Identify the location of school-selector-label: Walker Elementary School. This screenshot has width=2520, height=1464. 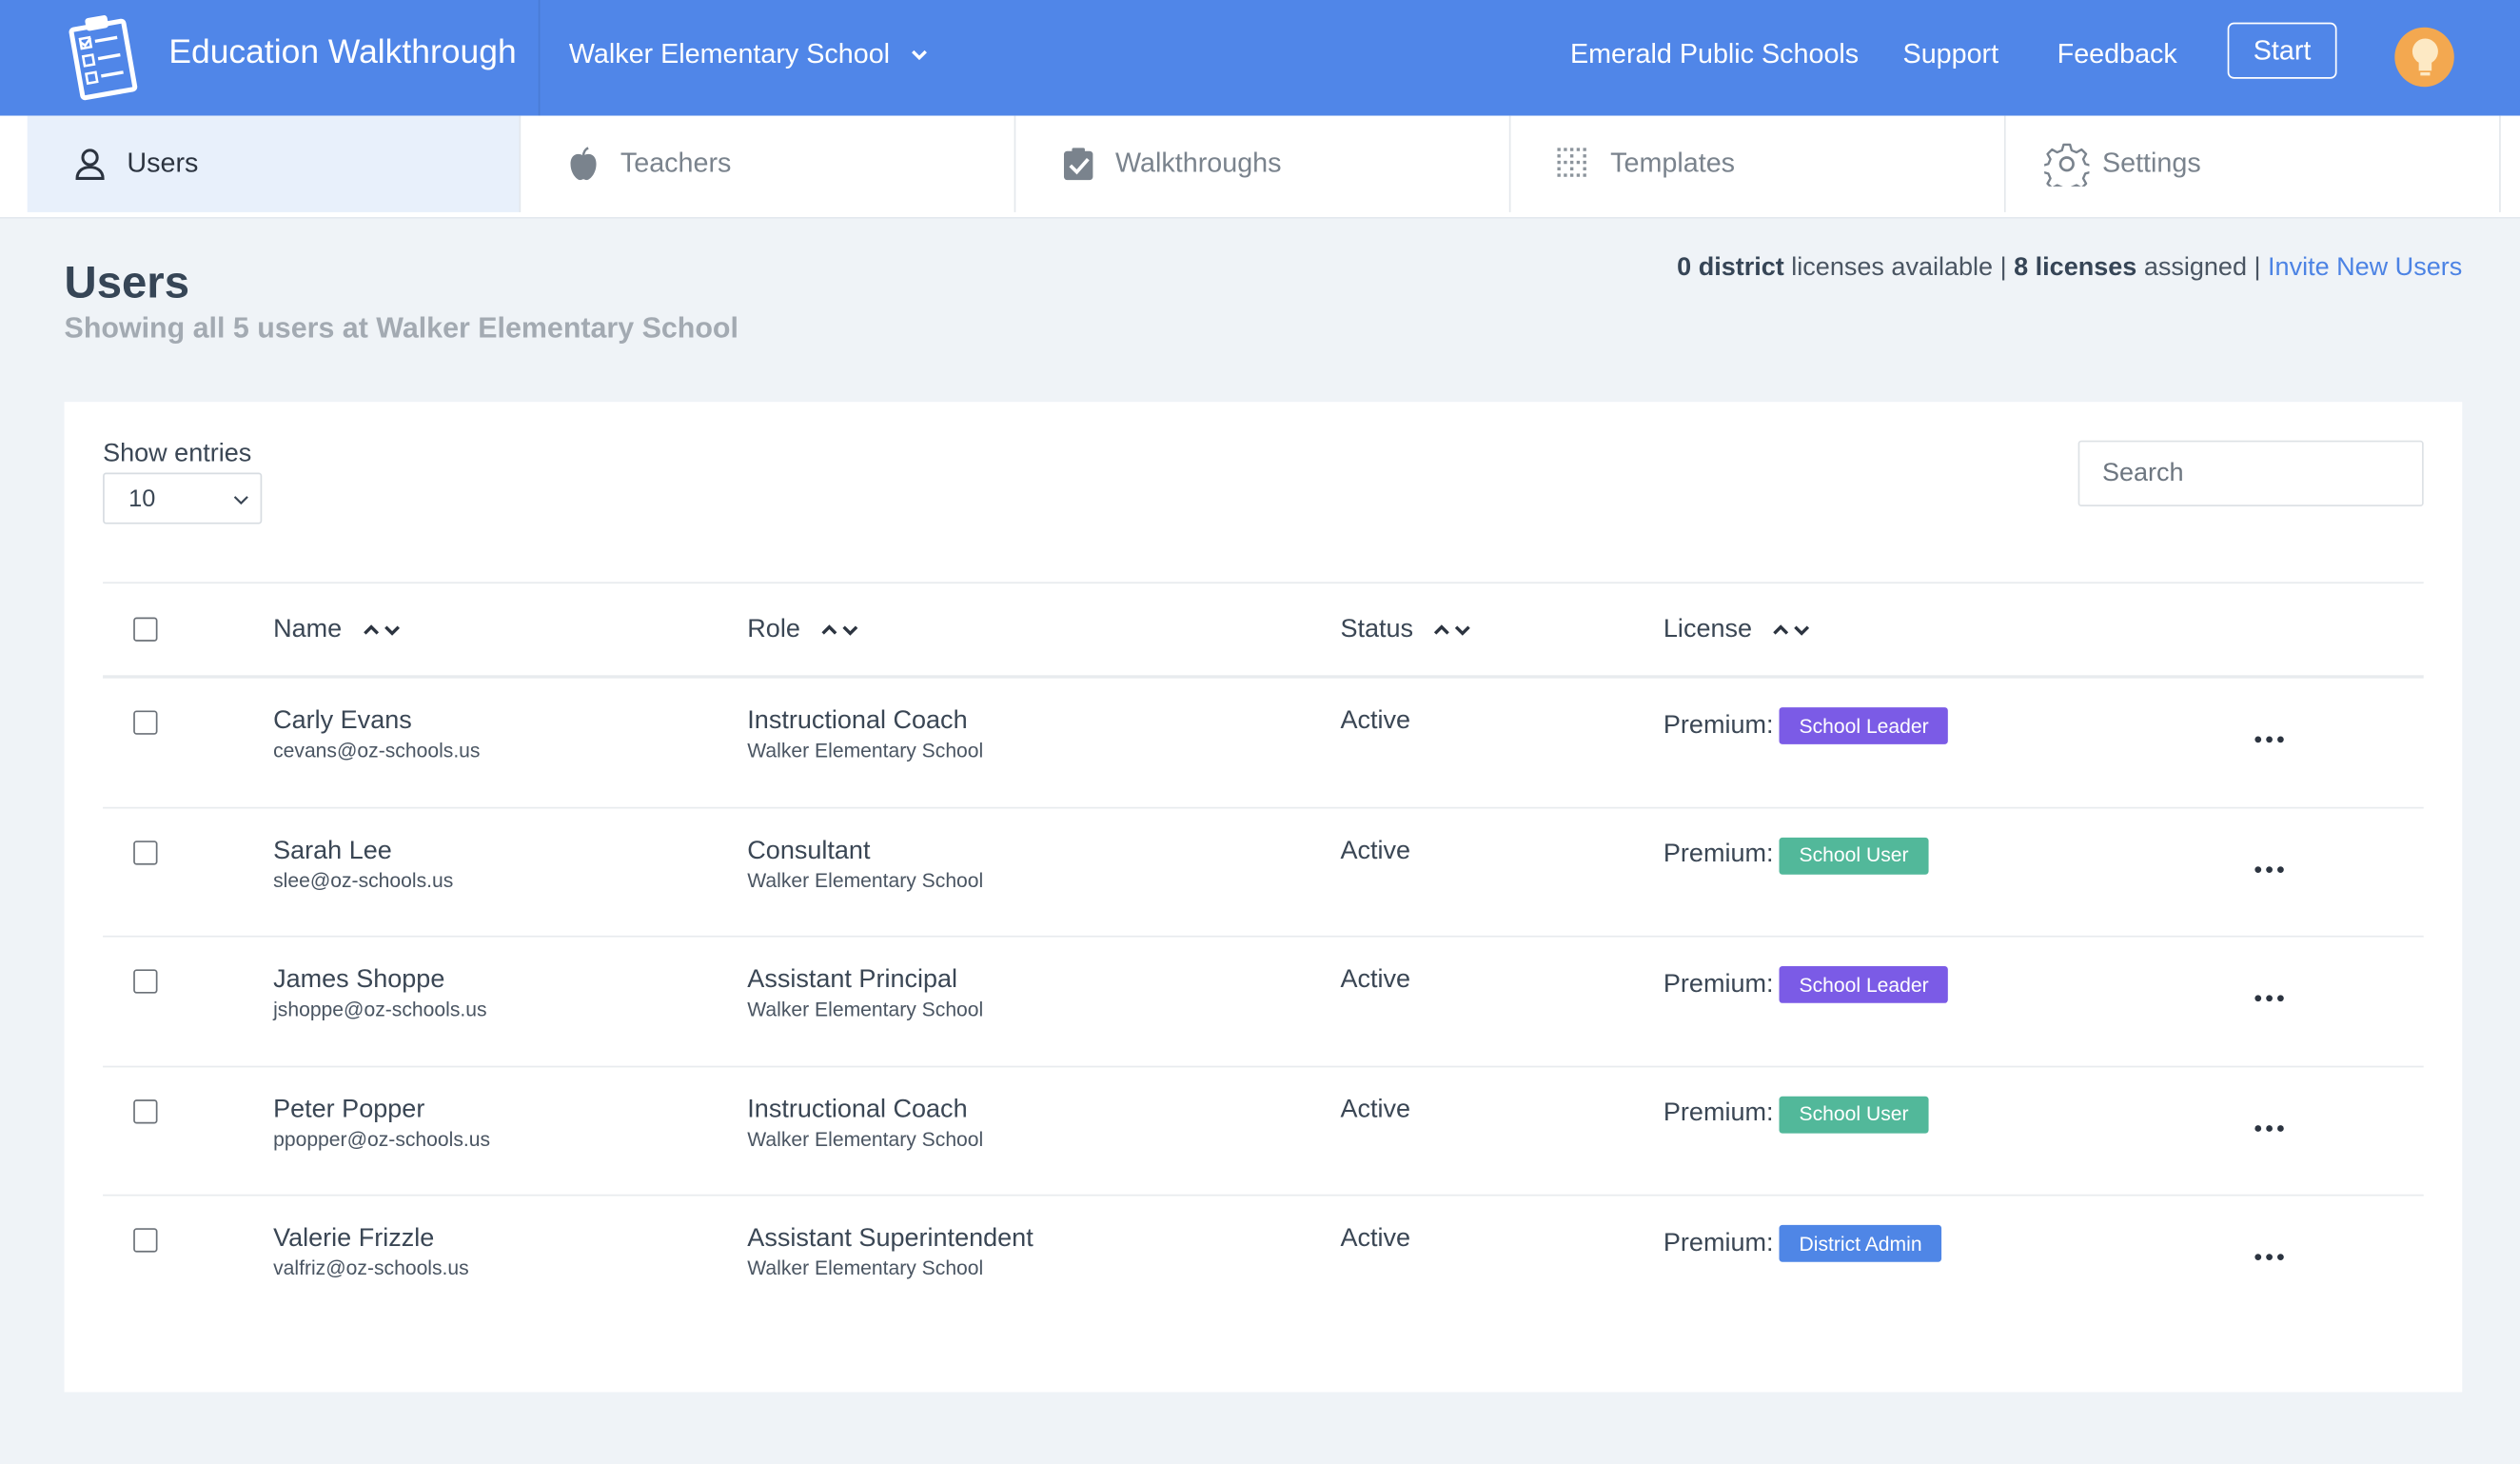
(729, 53).